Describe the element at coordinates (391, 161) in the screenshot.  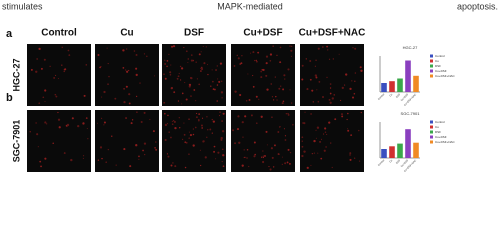
I see `x-tick-label: Cu` at that location.